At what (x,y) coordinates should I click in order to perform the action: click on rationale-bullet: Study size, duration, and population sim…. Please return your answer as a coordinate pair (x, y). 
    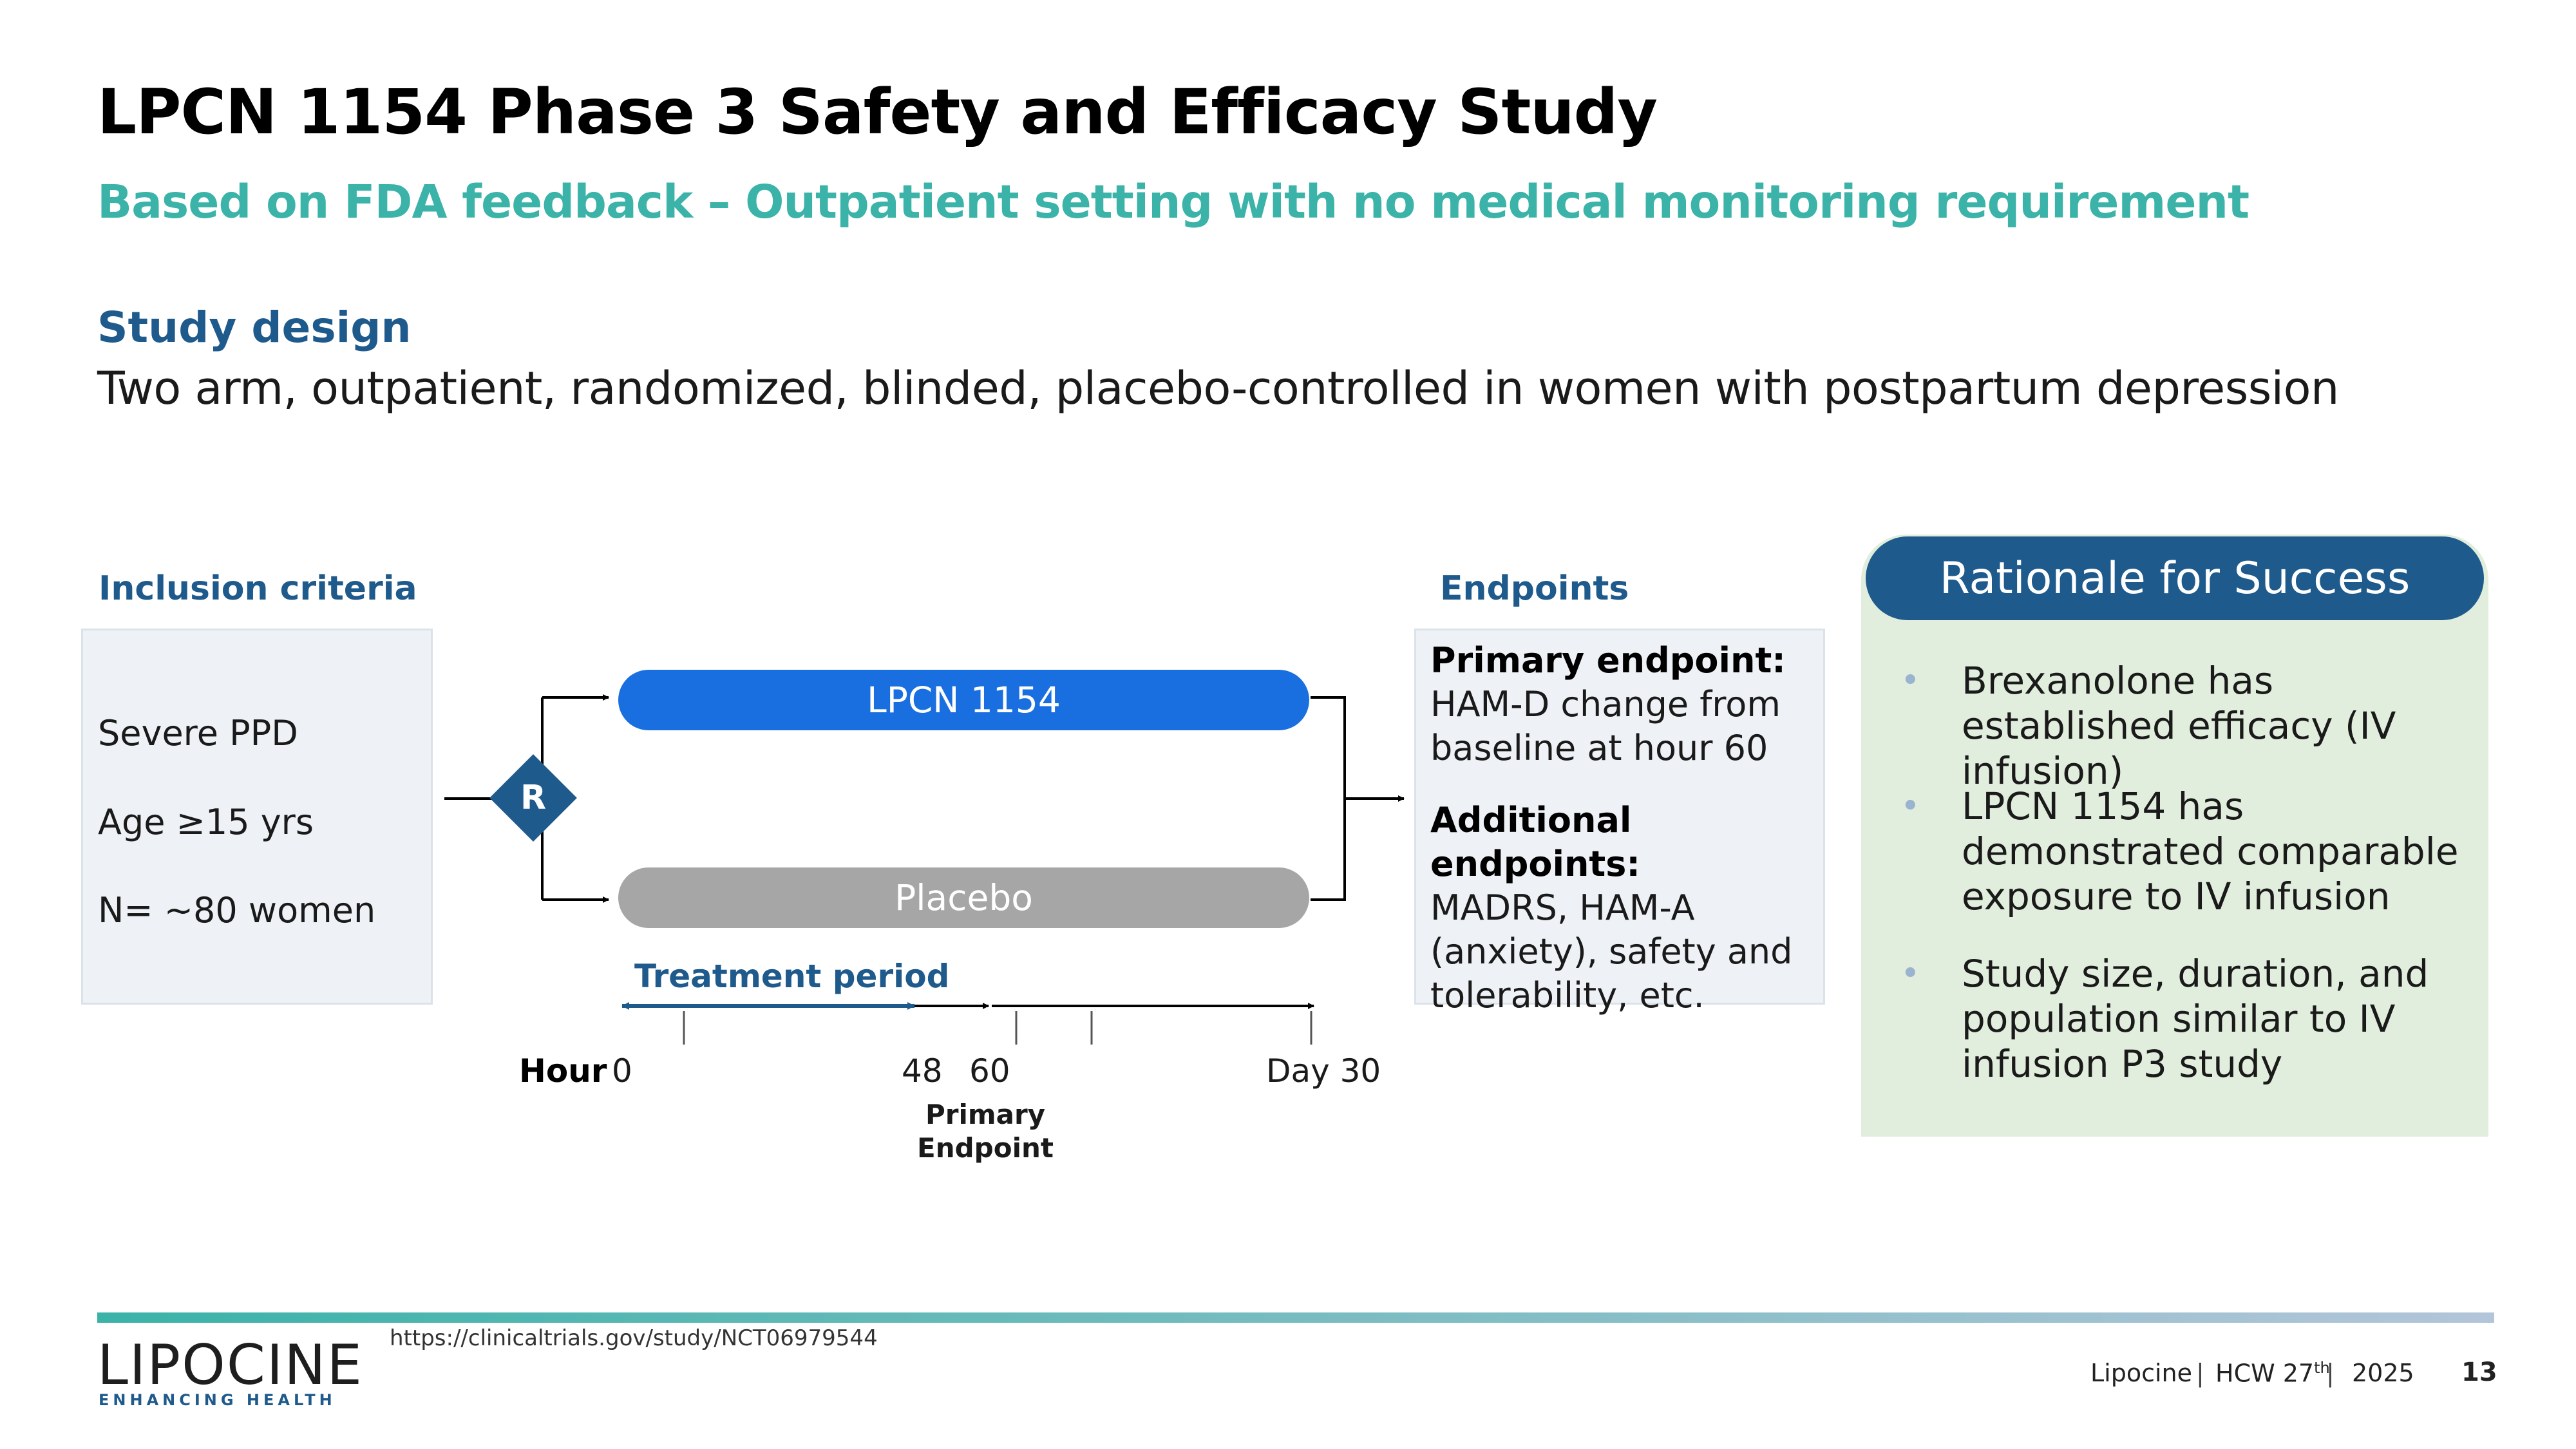
    Looking at the image, I should click on (2196, 1019).